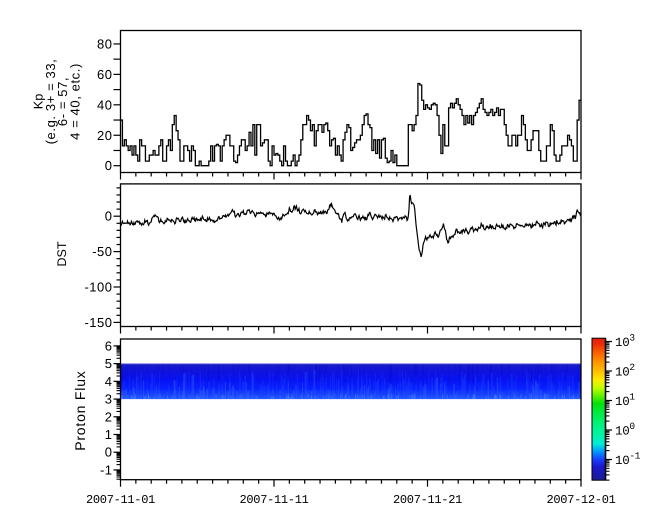 This screenshot has height=523, width=665. Describe the element at coordinates (74, 101) in the screenshot. I see `svg-text: 4 = 40, etc.)` at that location.